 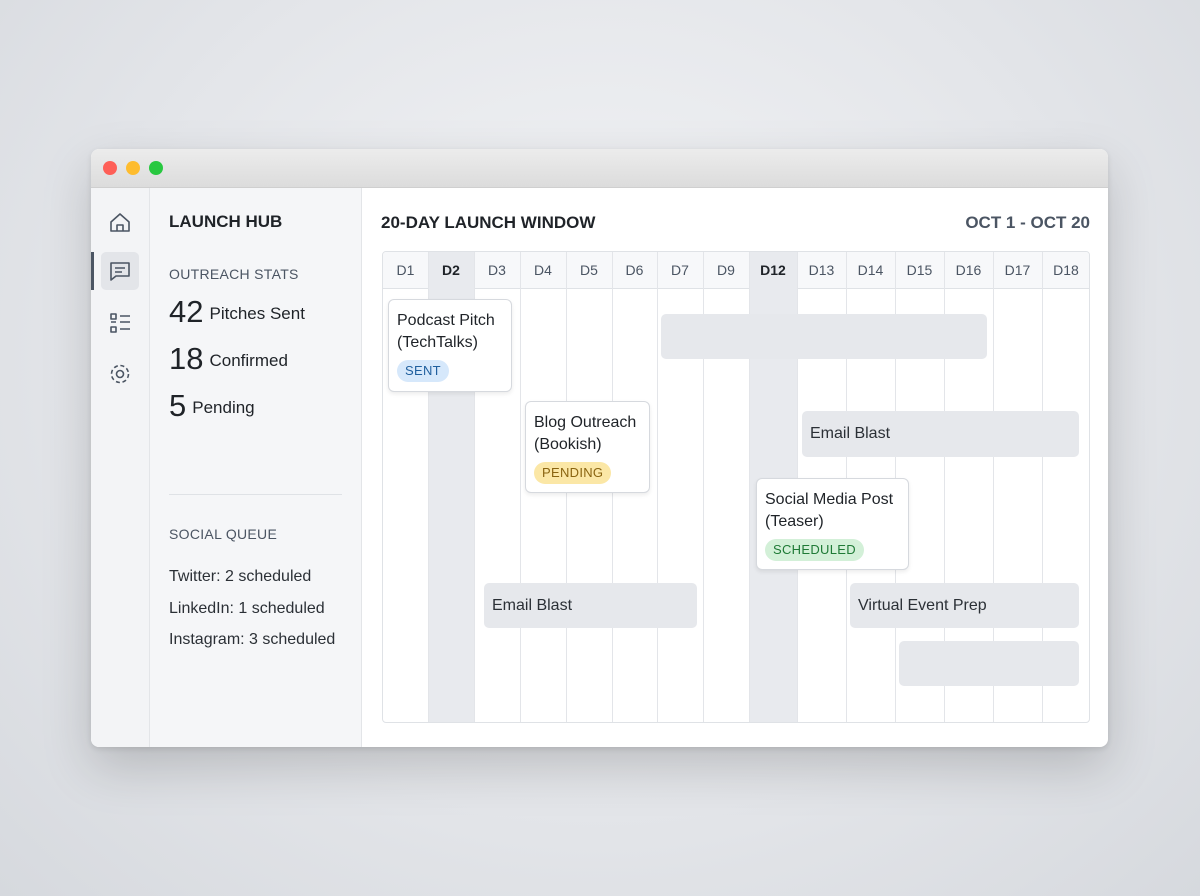 What do you see at coordinates (226, 221) in the screenshot?
I see `app-title: LAUNCH HUB` at bounding box center [226, 221].